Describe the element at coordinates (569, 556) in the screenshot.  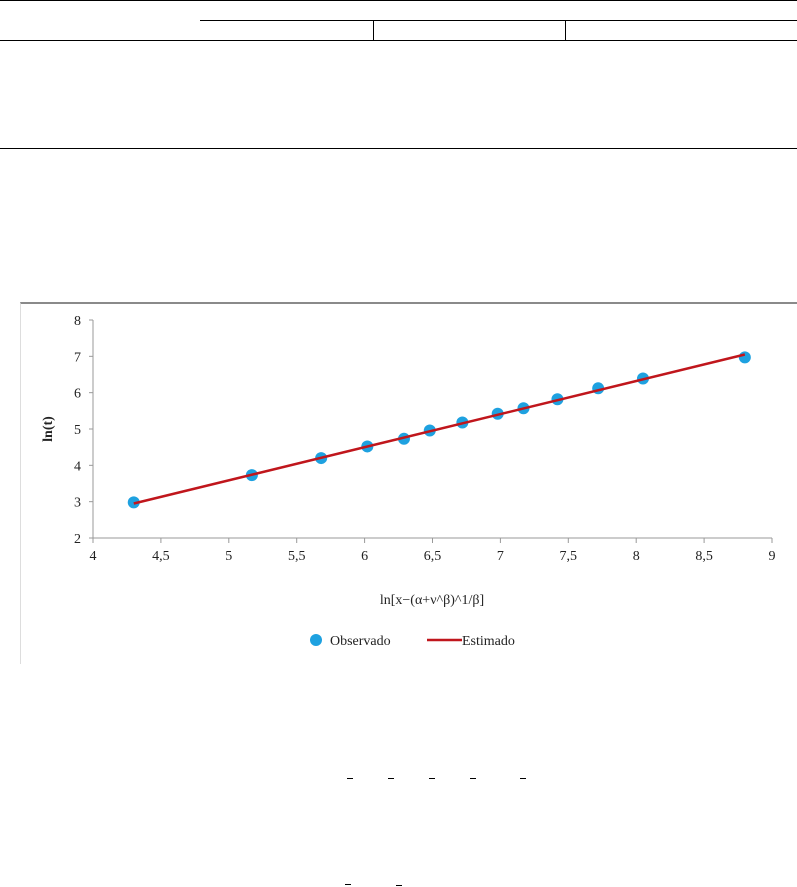
I see `x-tick-label: 7,5` at that location.